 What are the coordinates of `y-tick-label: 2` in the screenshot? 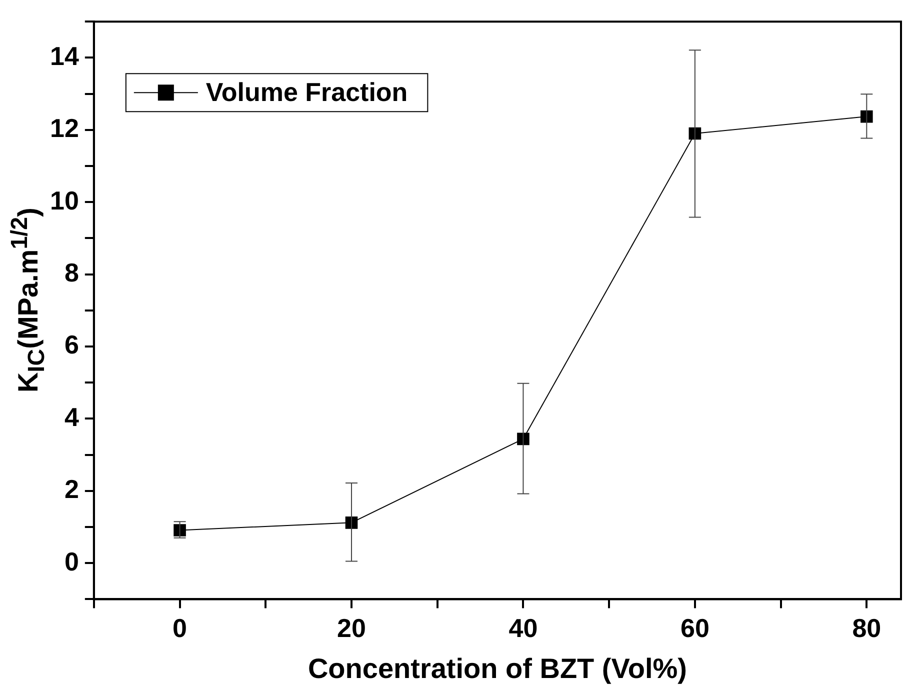 It's located at (71, 489).